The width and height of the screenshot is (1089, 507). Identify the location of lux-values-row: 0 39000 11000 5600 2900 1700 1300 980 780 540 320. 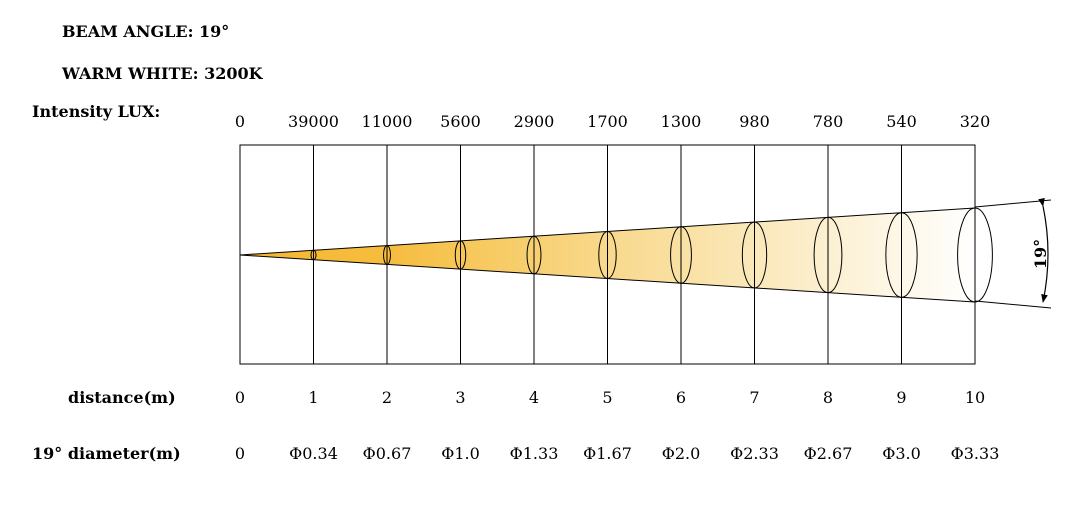
(612, 121).